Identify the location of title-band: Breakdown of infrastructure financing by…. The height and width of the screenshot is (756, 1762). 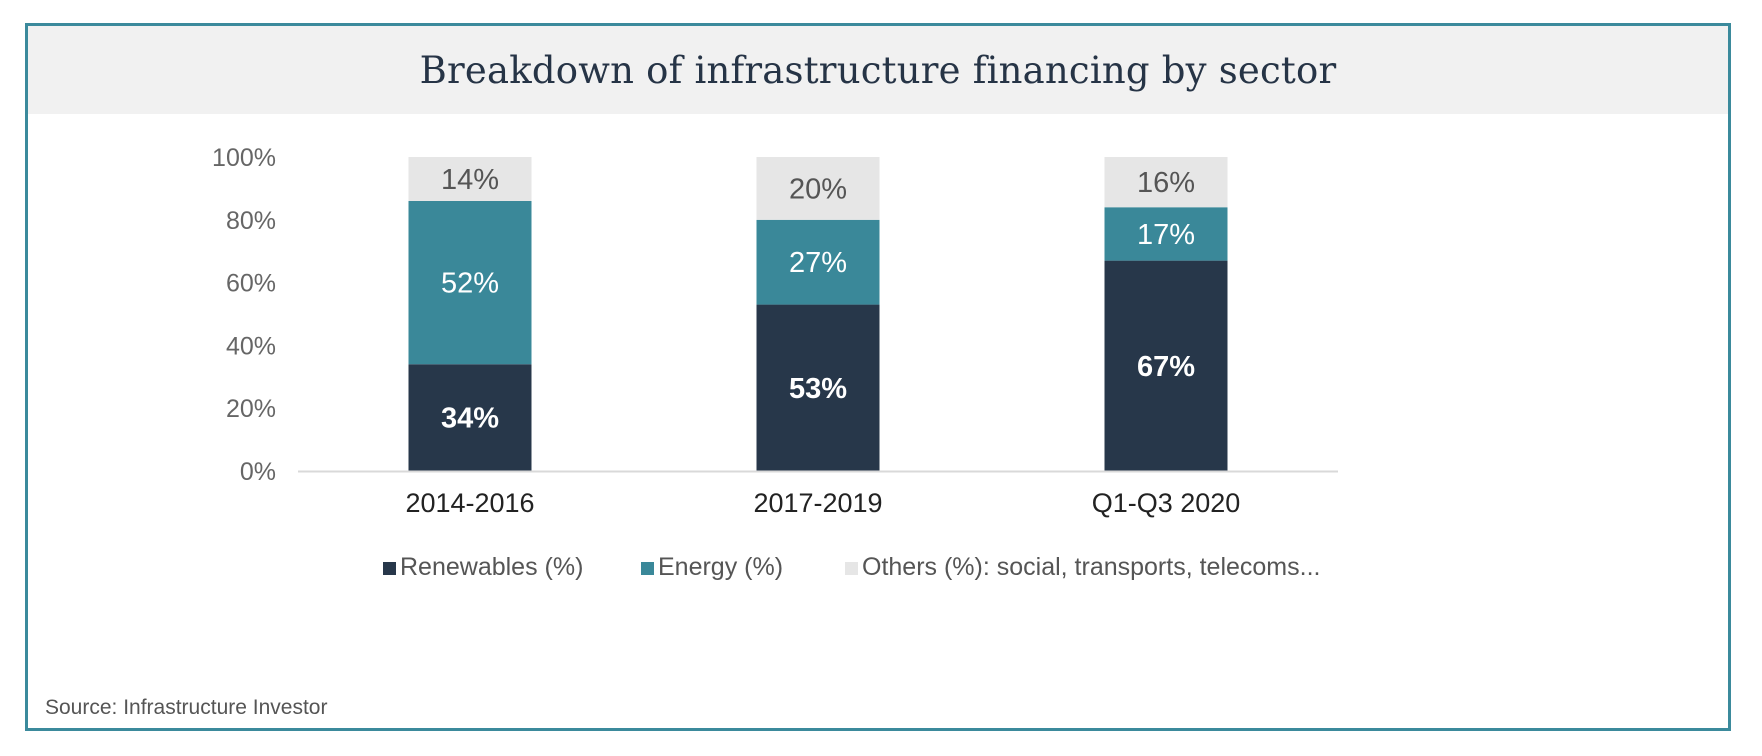
(878, 70).